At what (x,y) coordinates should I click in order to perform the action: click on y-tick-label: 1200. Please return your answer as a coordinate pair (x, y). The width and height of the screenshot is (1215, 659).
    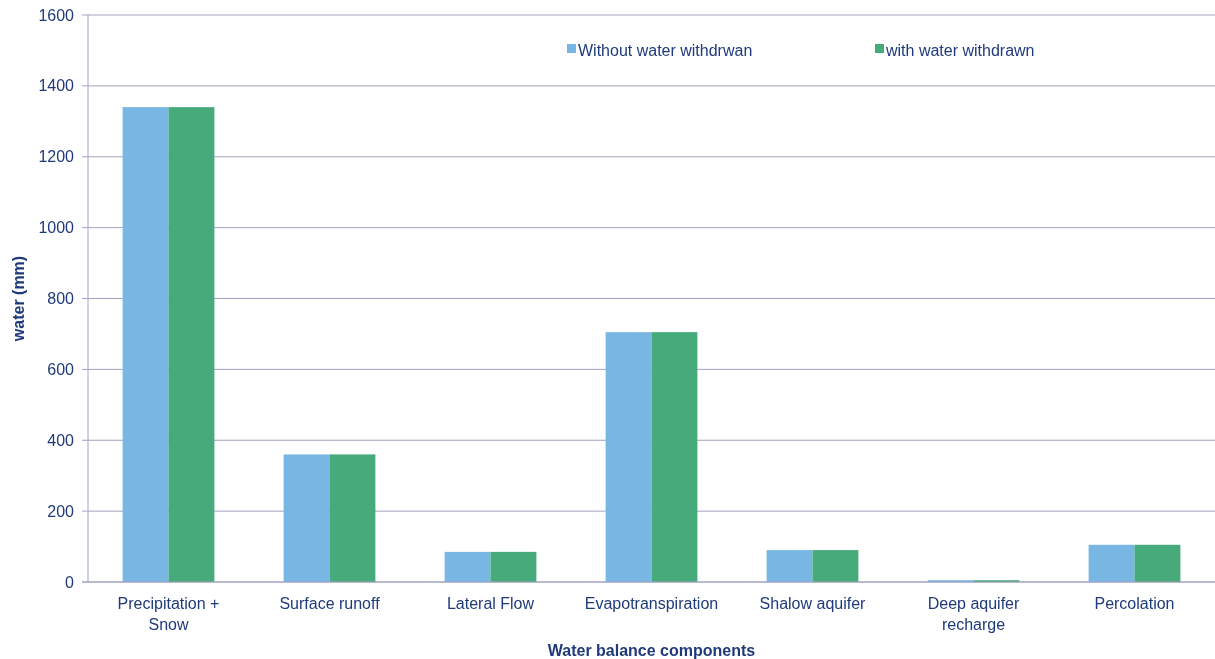
    Looking at the image, I should click on (56, 157).